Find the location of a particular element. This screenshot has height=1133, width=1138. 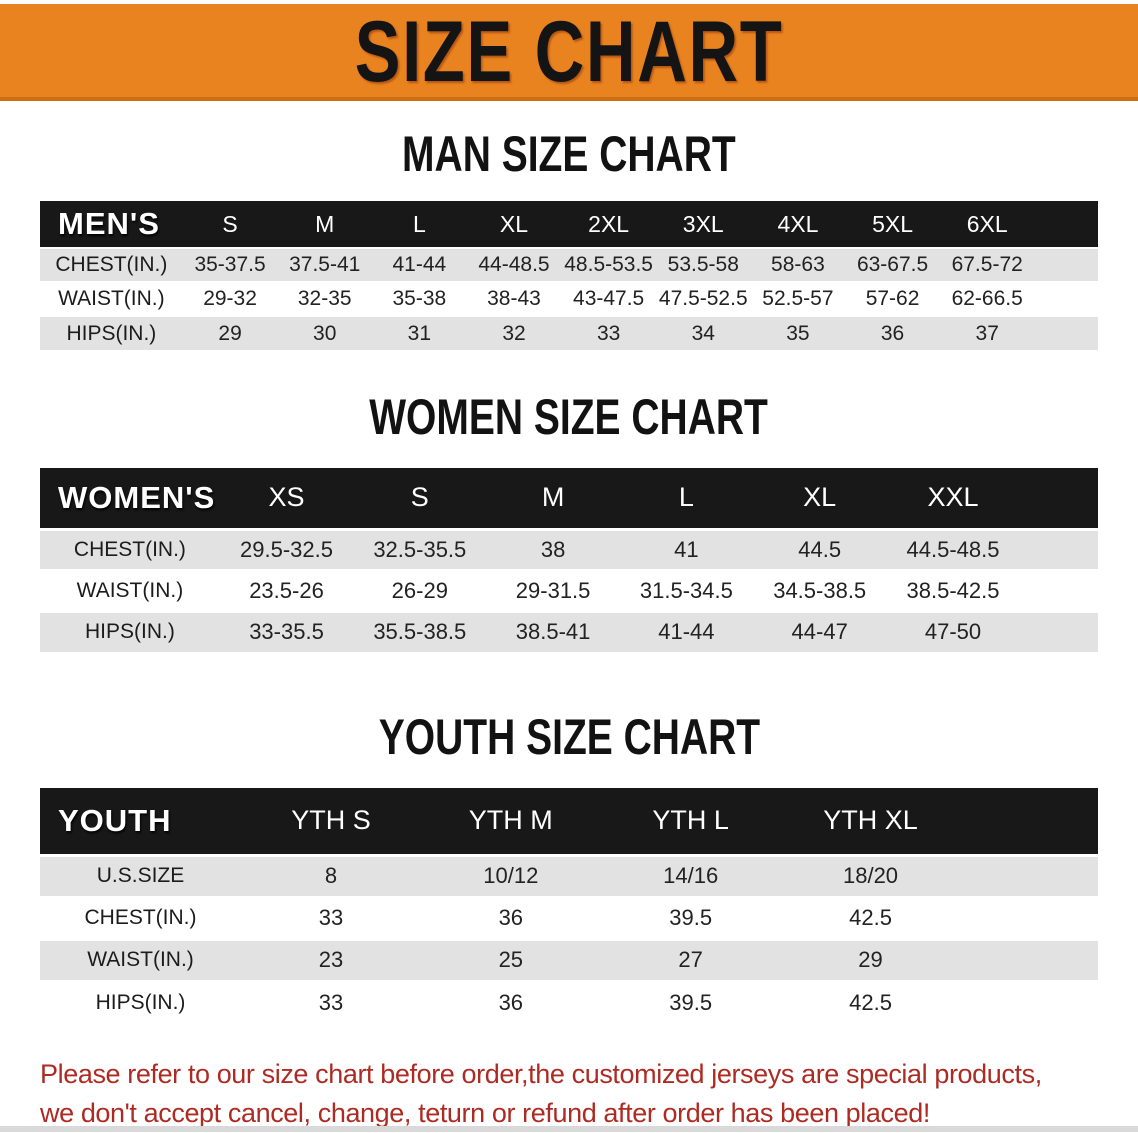

measurement-value: 47.5-52.5 is located at coordinates (703, 298).